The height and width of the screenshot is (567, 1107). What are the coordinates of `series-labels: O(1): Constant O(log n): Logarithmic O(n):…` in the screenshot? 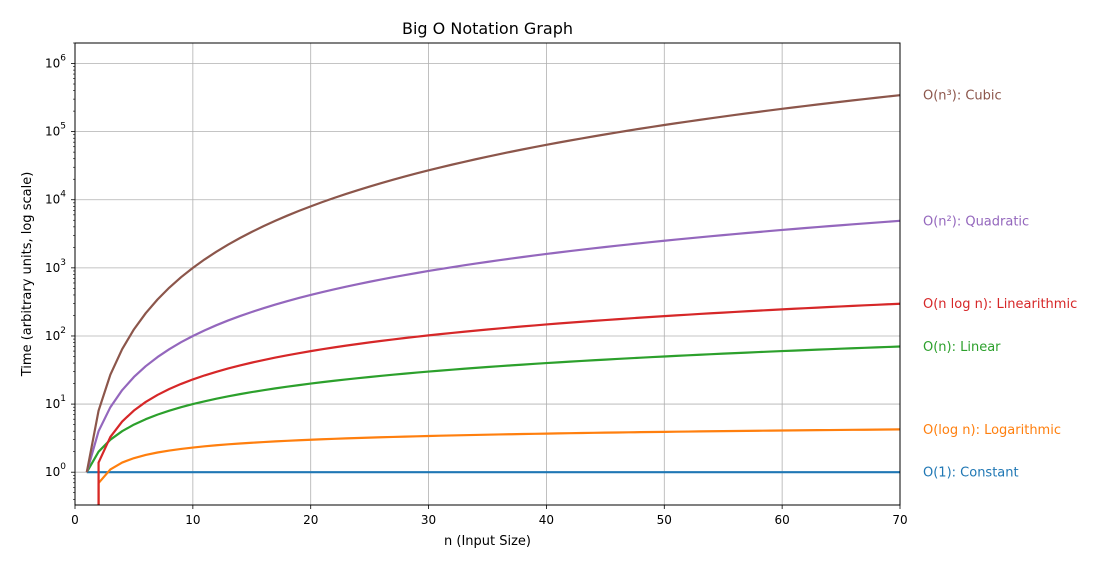 It's located at (1000, 285).